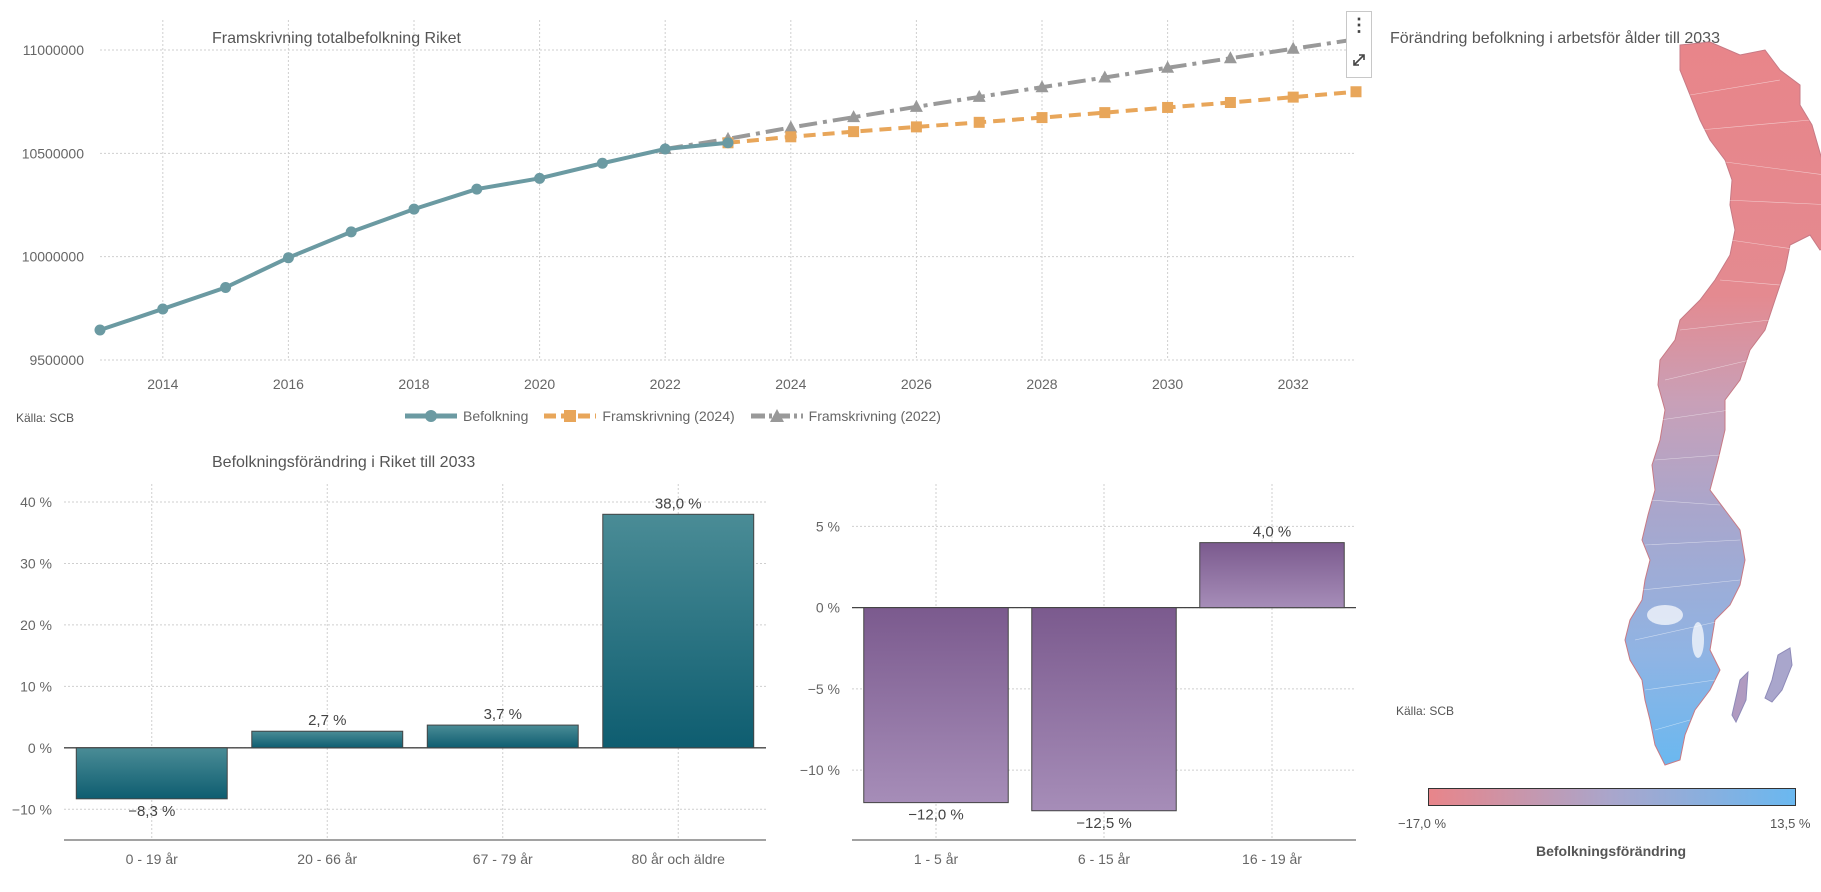 This screenshot has height=892, width=1821. What do you see at coordinates (162, 384) in the screenshot?
I see `x-tick-label: 2014` at bounding box center [162, 384].